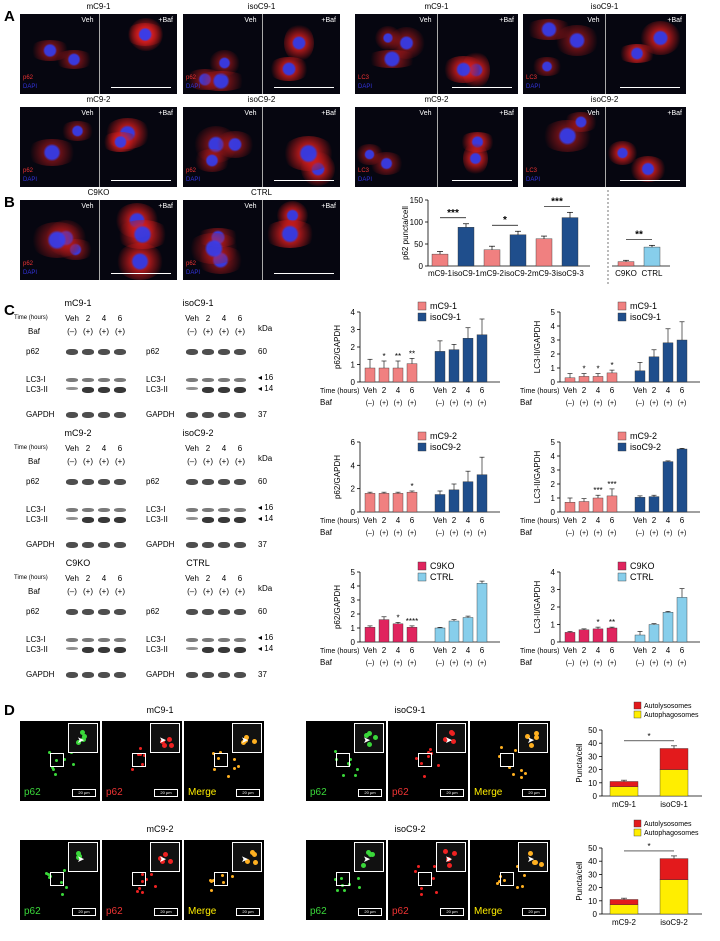 The height and width of the screenshot is (941, 720). What do you see at coordinates (579, 880) in the screenshot?
I see `y-axis-label: Puncta/cell` at bounding box center [579, 880].